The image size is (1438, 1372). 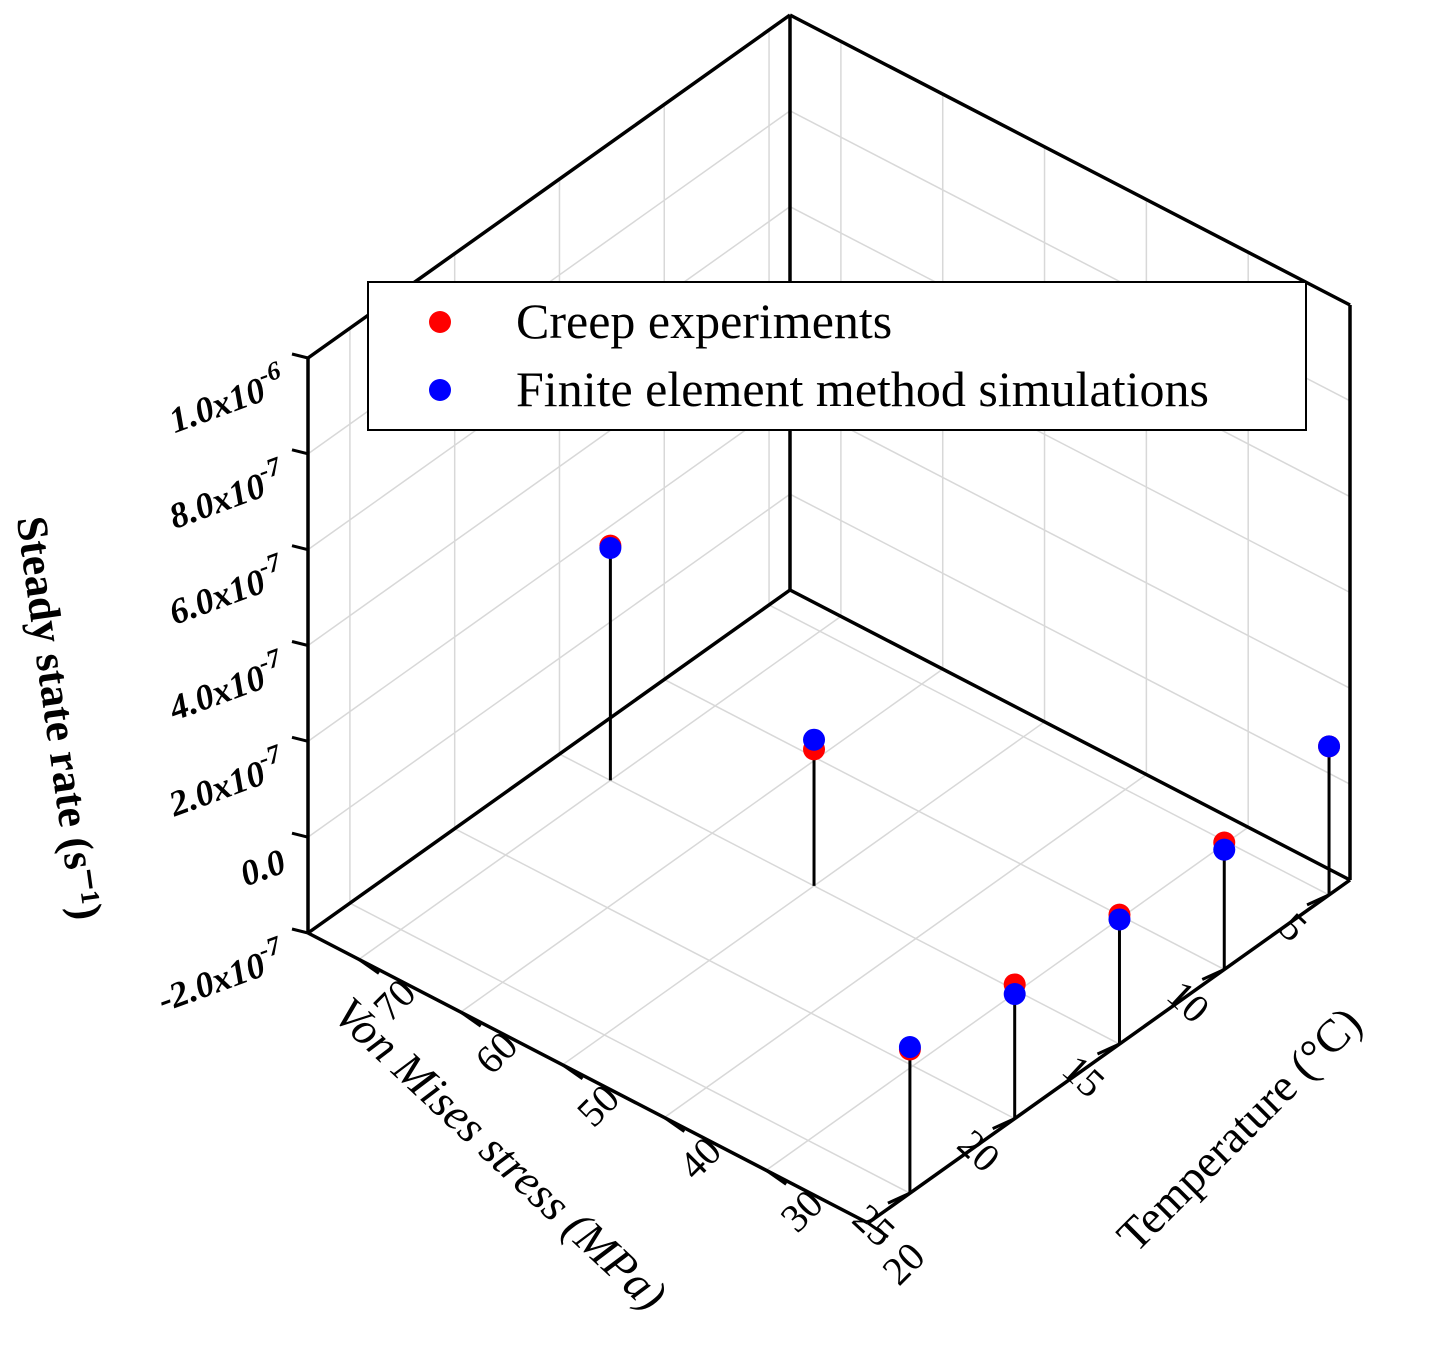 I want to click on z-tick-label: 2.0x10-7, so click(x=225, y=781).